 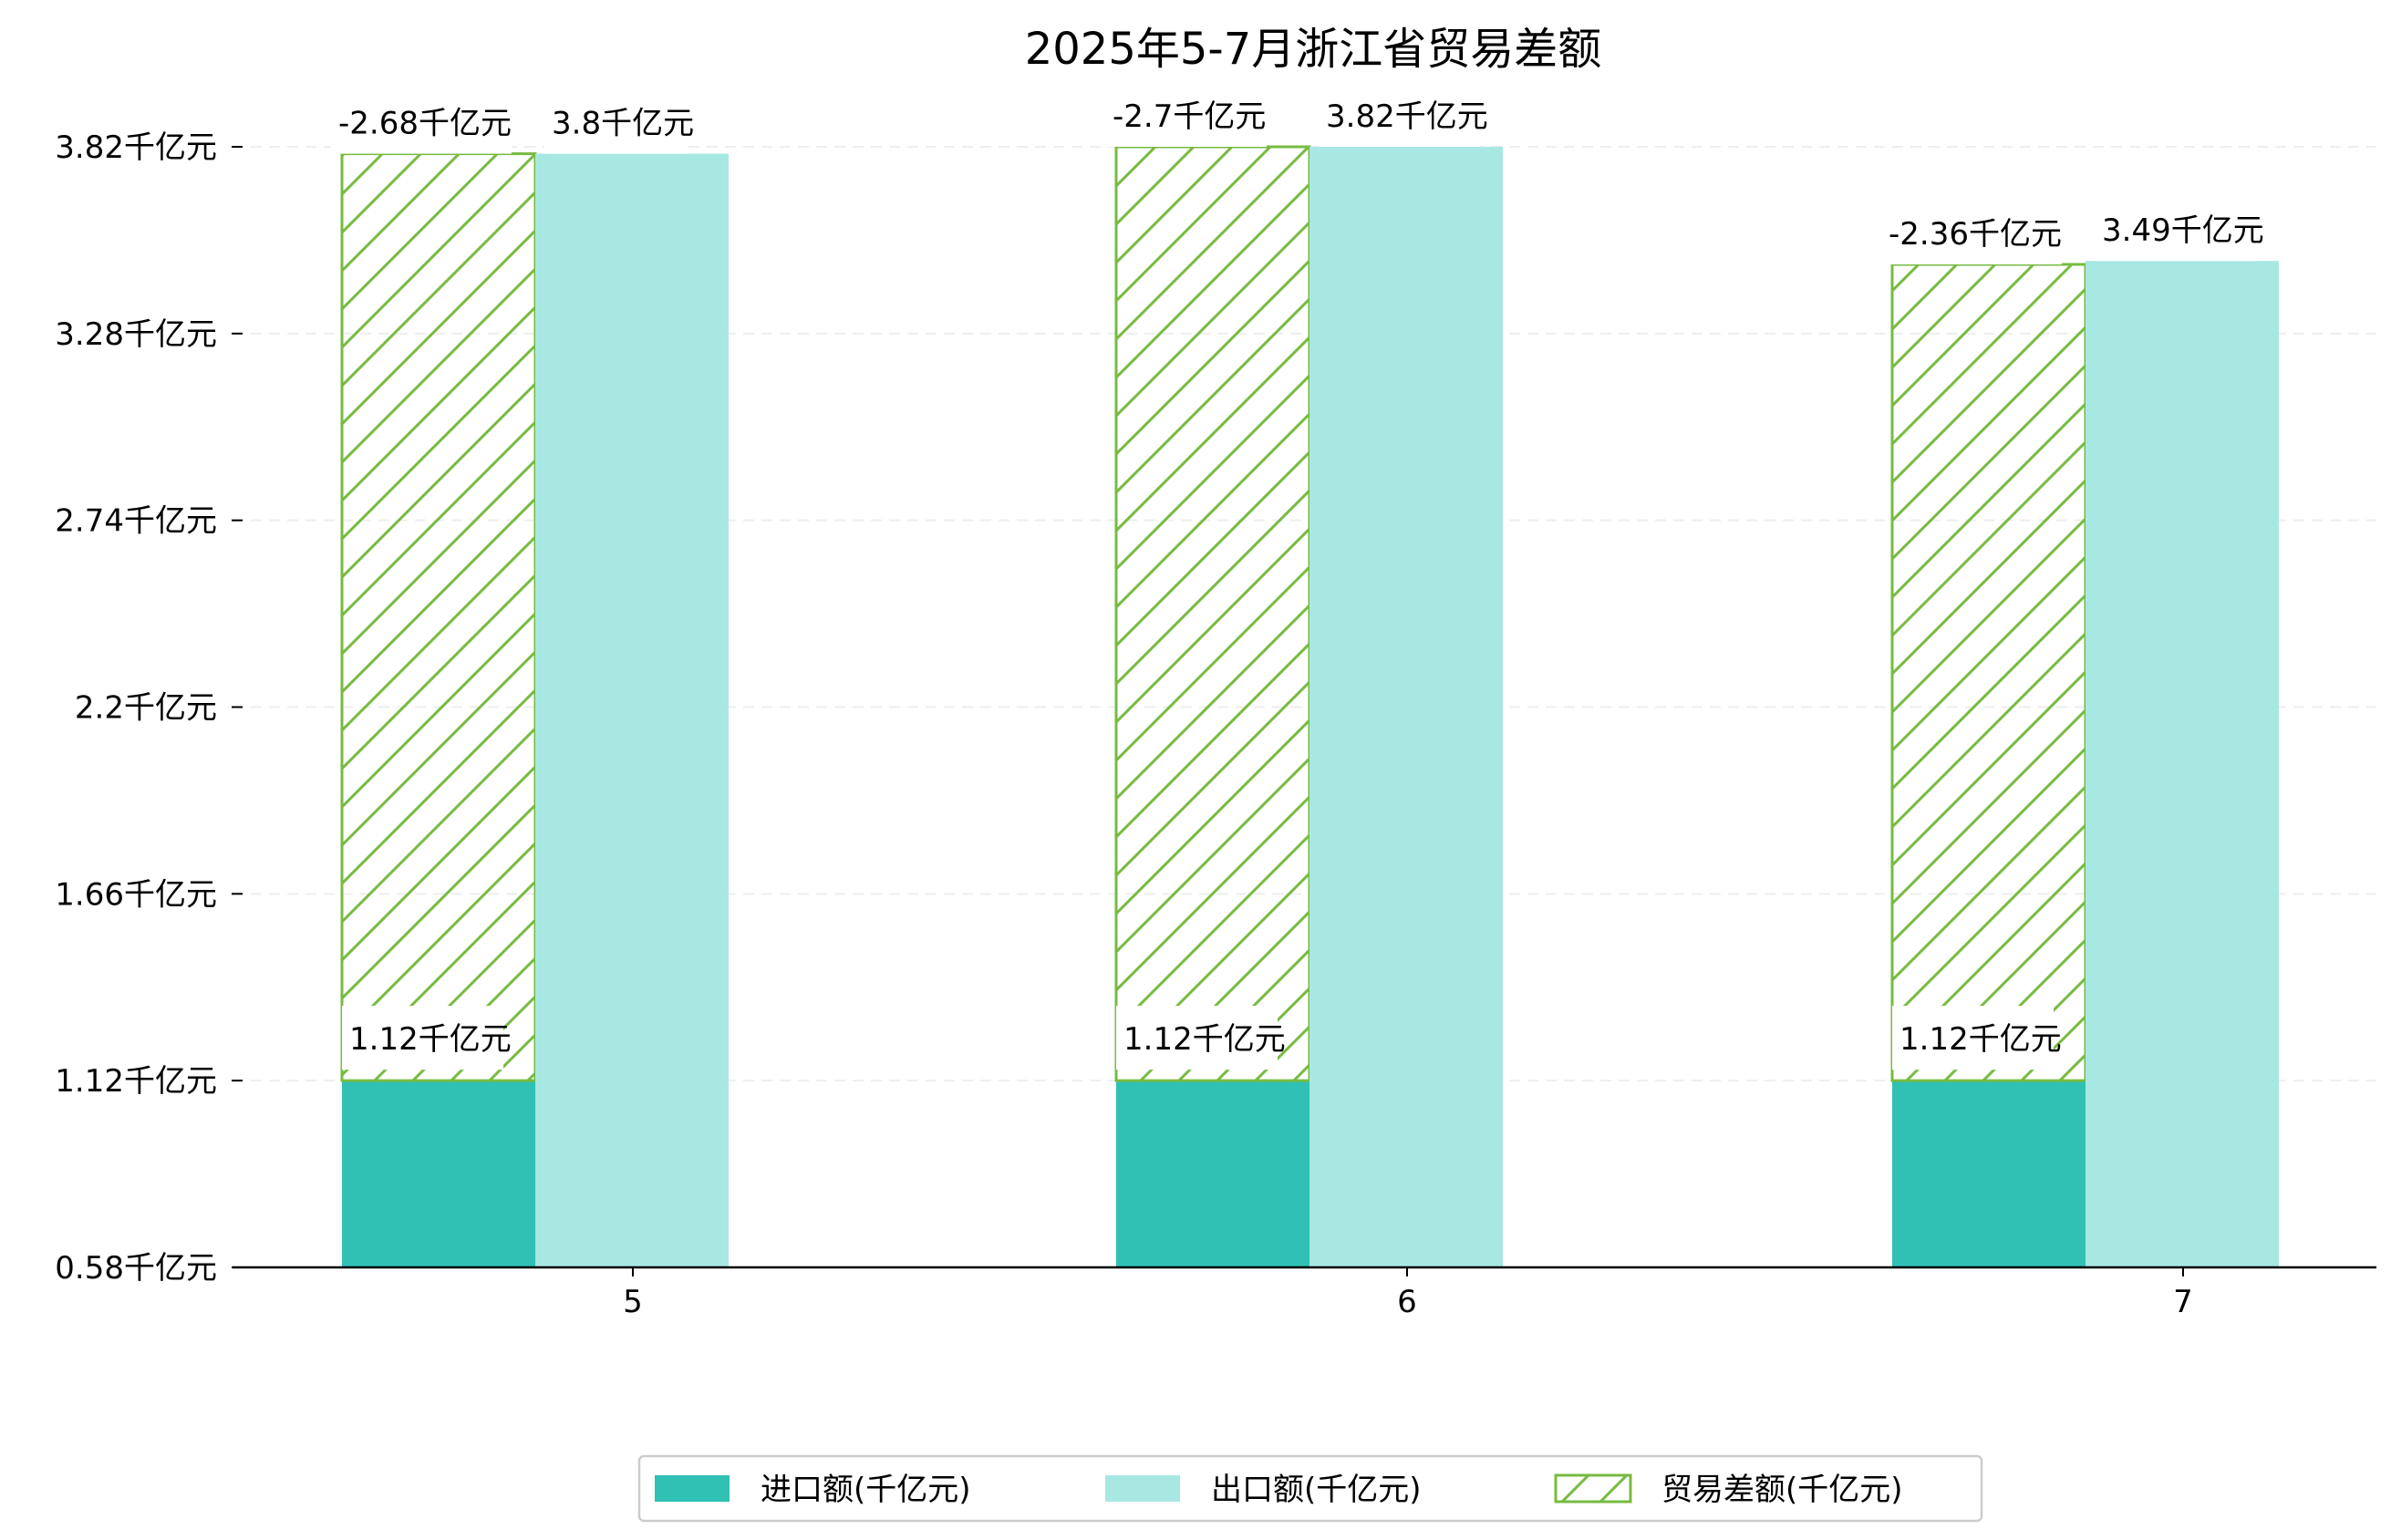 What do you see at coordinates (1313, 49) in the screenshot?
I see `chart-title: 2025年5-7月浙江省贸易差额` at bounding box center [1313, 49].